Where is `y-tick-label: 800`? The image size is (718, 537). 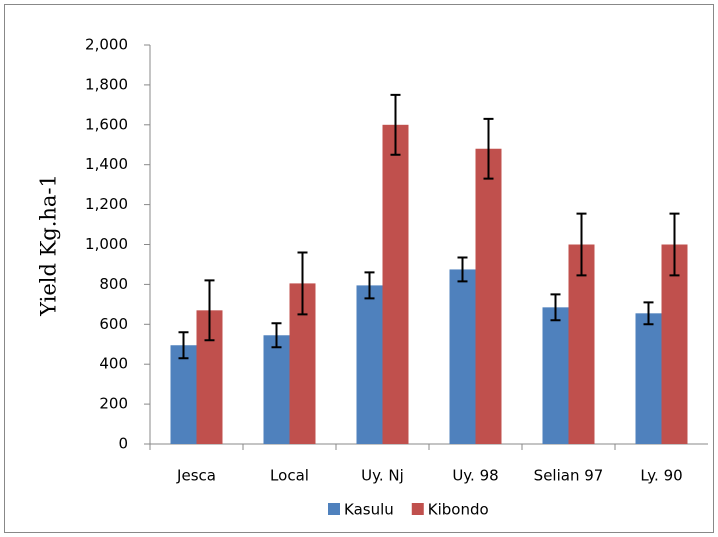
y-tick-label: 800 is located at coordinates (113, 284).